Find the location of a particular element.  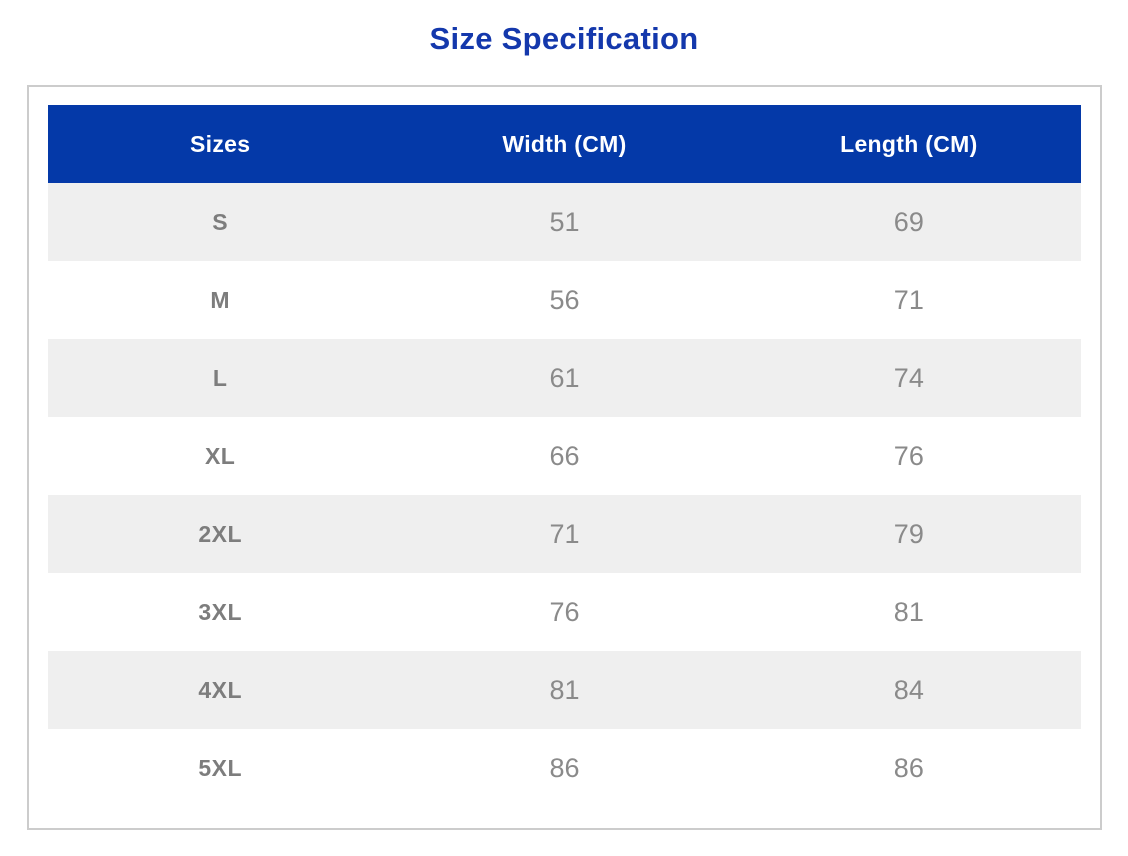

size-label: 4XL is located at coordinates (220, 689).